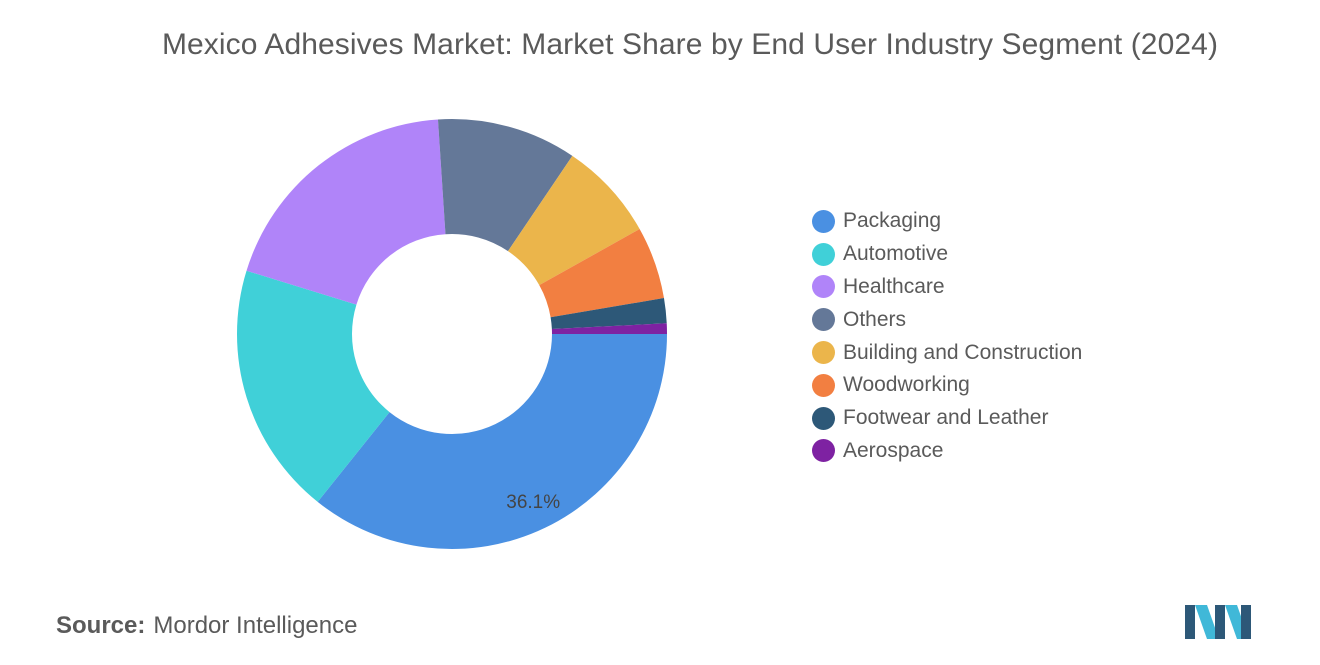  Describe the element at coordinates (823, 418) in the screenshot. I see `legend-swatch-footwear-and-leather` at that location.